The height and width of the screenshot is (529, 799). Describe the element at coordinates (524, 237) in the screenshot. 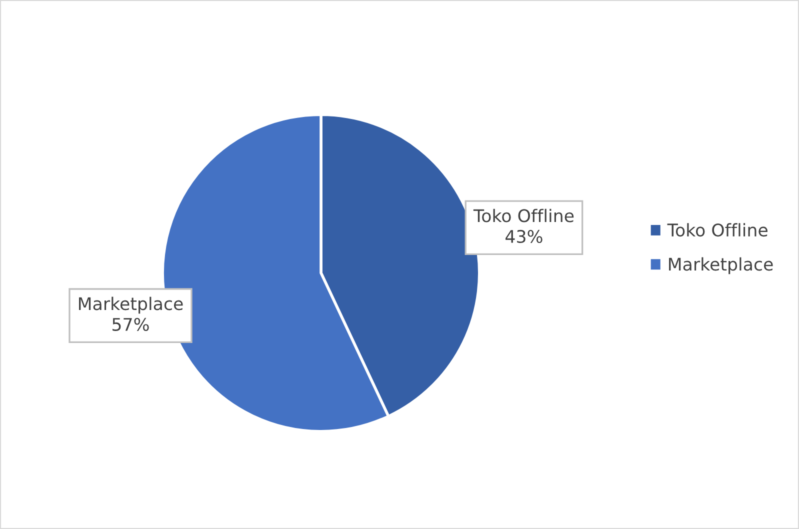

I see `data-label: 43%` at that location.